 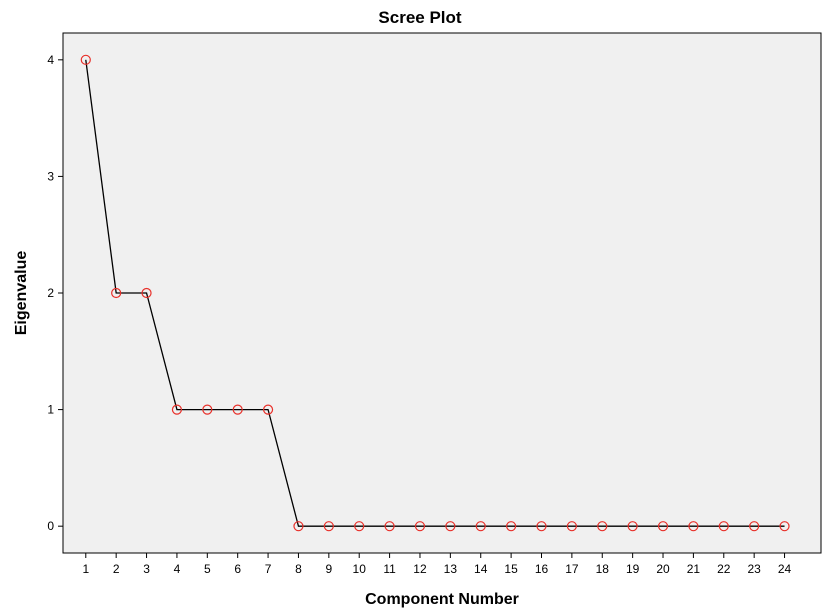 I want to click on y-tick-label: 4, so click(x=50, y=60).